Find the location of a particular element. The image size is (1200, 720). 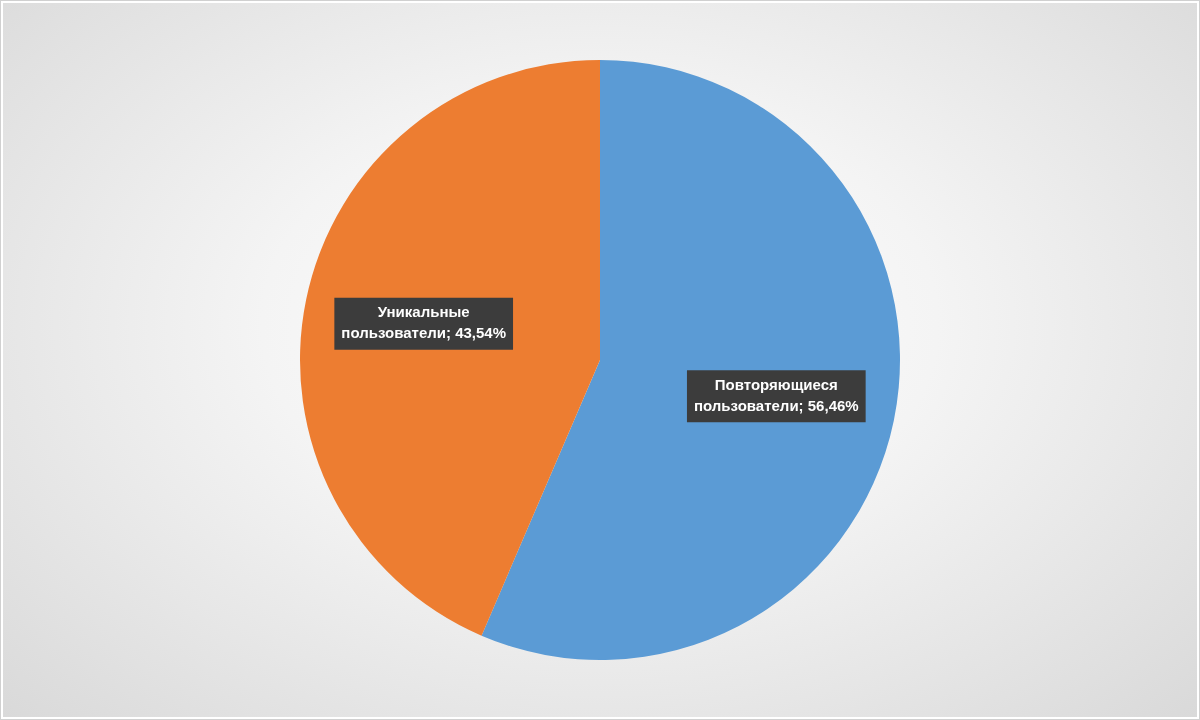

slice-label: Уникальные пользователи; 43,54% is located at coordinates (424, 322).